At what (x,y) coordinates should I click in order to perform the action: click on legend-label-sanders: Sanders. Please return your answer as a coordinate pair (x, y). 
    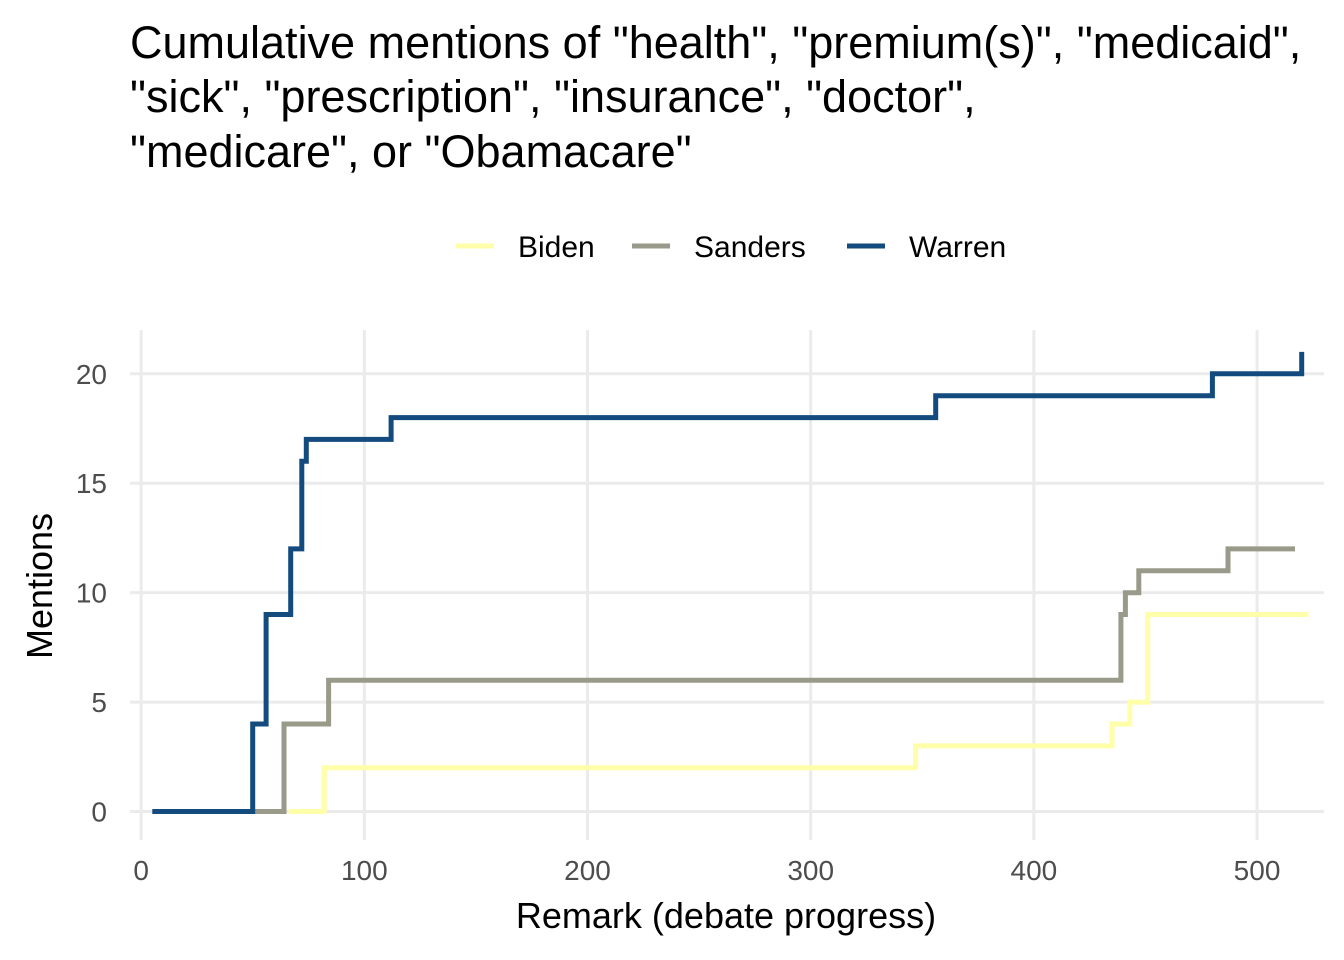
    Looking at the image, I should click on (750, 247).